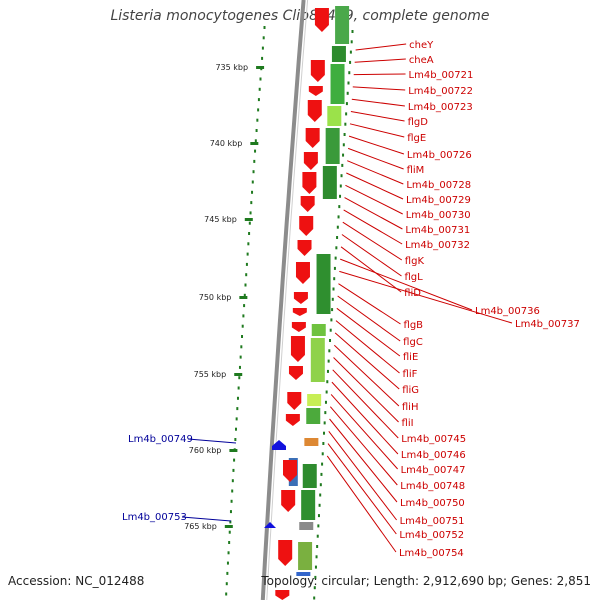 The image size is (600, 600). I want to click on forward-gene-label: fliM, so click(416, 170).